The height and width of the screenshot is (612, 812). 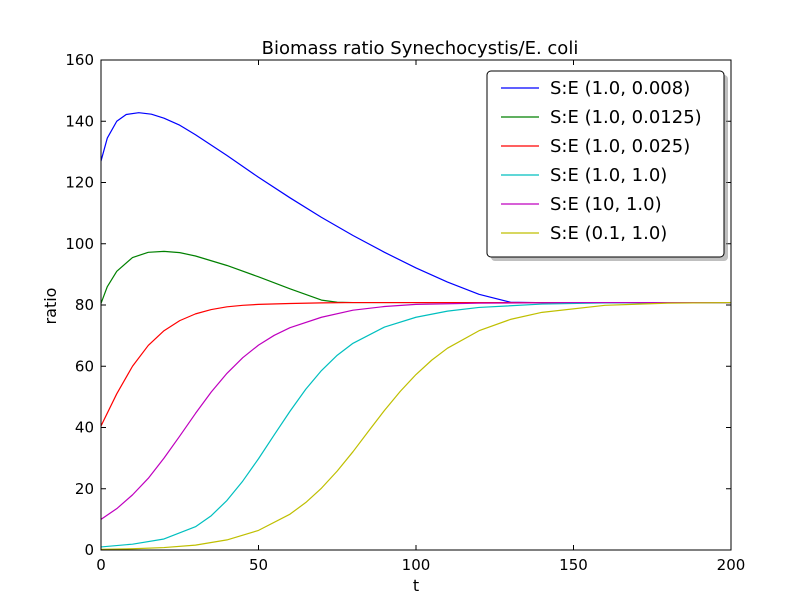 I want to click on x-tick-label: 100, so click(x=416, y=565).